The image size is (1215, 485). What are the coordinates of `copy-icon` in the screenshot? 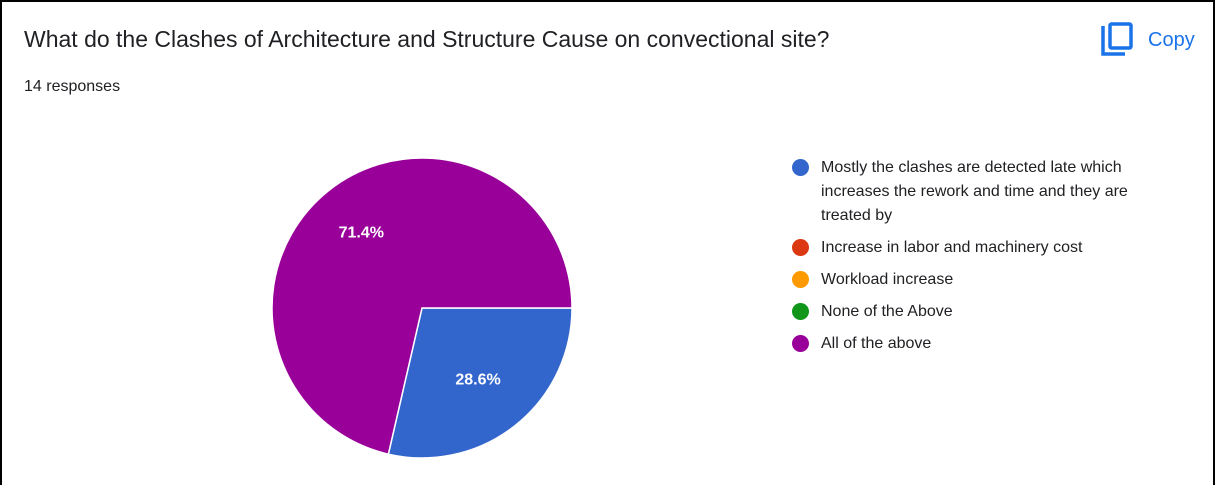 It's located at (1117, 39).